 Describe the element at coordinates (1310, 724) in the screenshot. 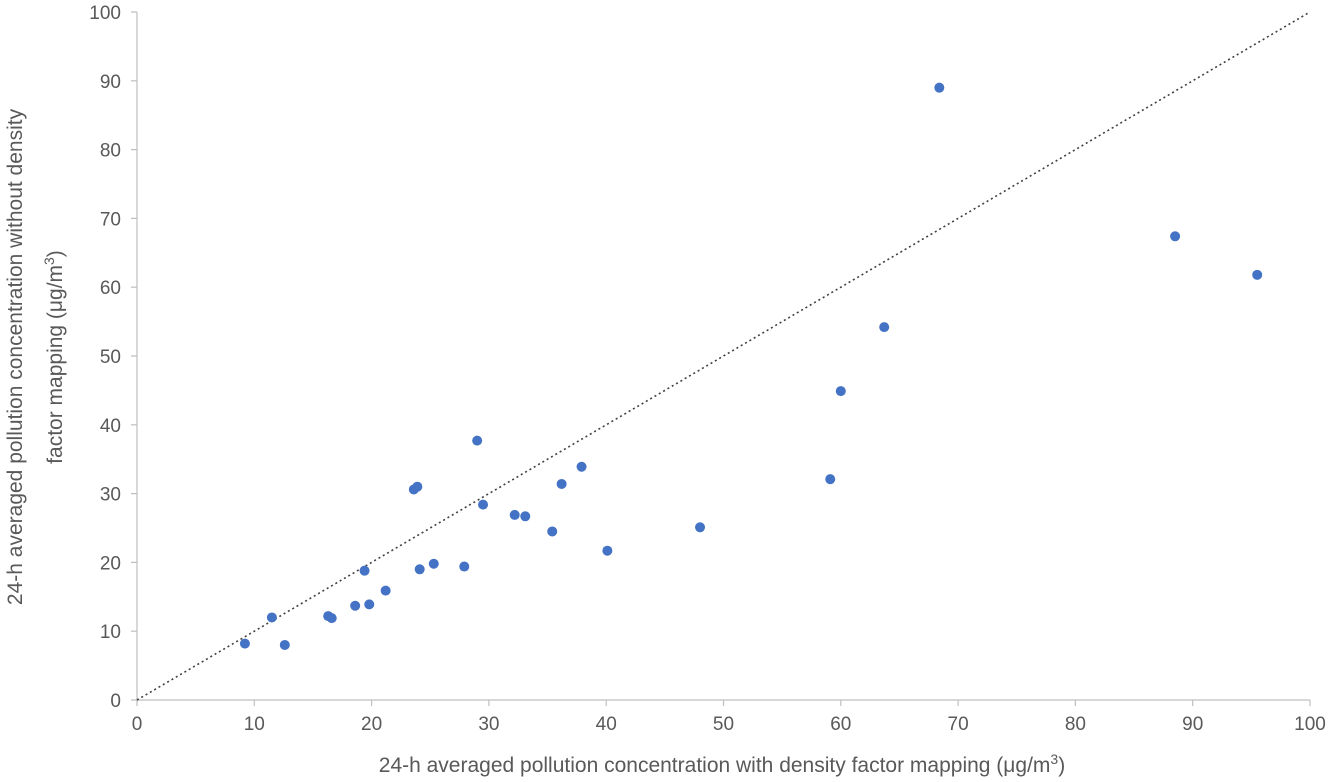

I see `x-tick-label: 100` at that location.